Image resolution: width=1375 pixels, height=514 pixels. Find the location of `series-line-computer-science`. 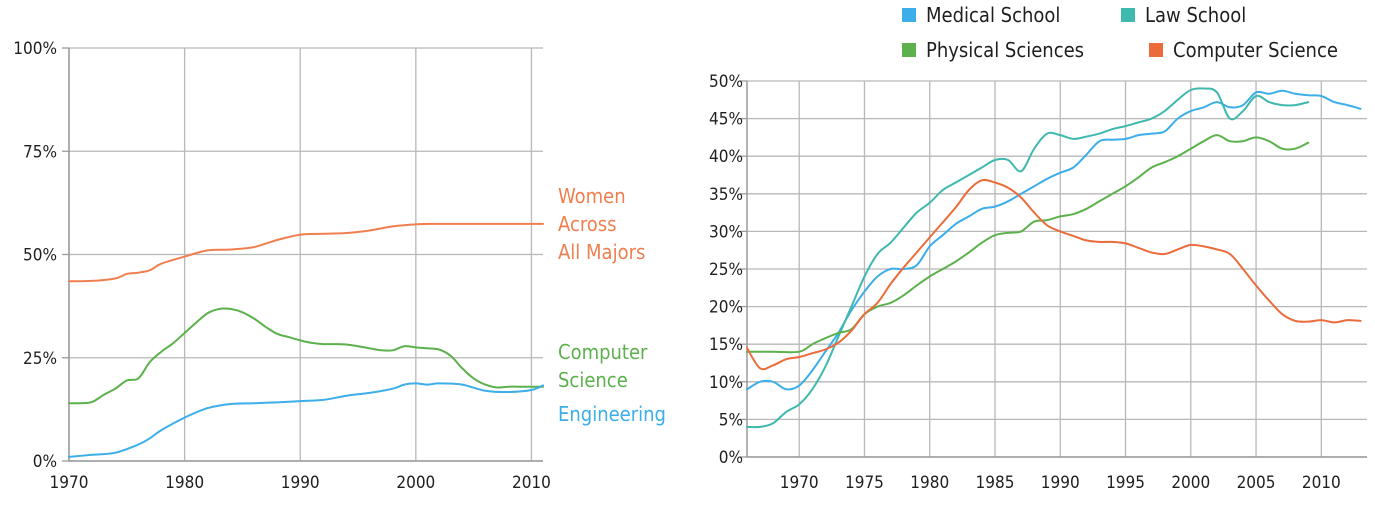

series-line-computer-science is located at coordinates (306, 356).